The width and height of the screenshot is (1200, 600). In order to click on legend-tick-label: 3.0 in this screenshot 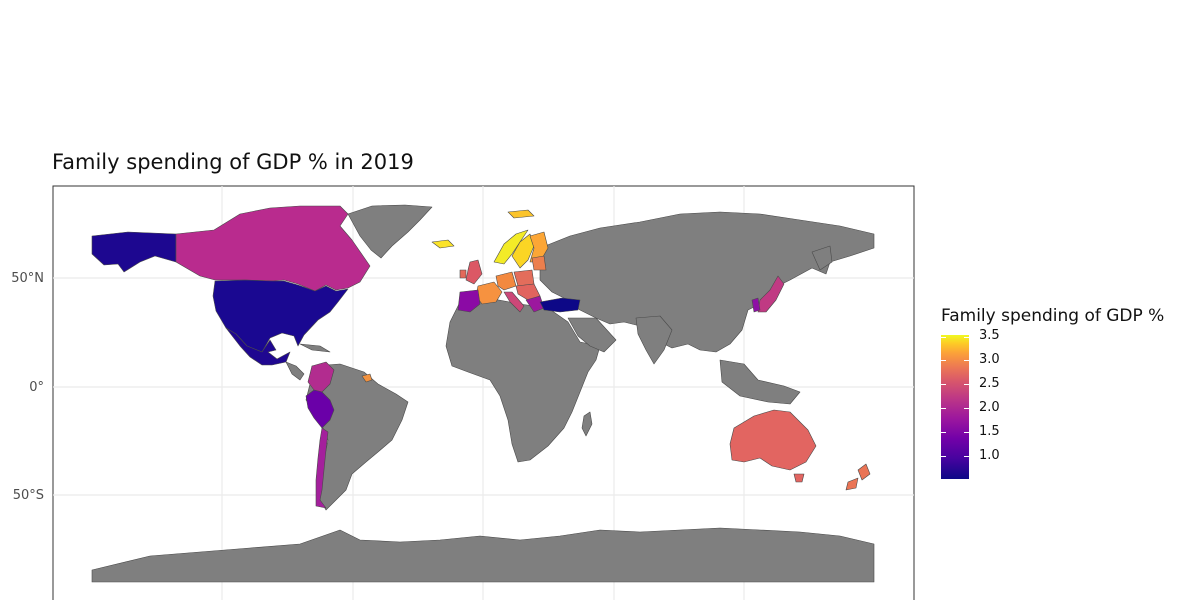, I will do `click(989, 359)`.